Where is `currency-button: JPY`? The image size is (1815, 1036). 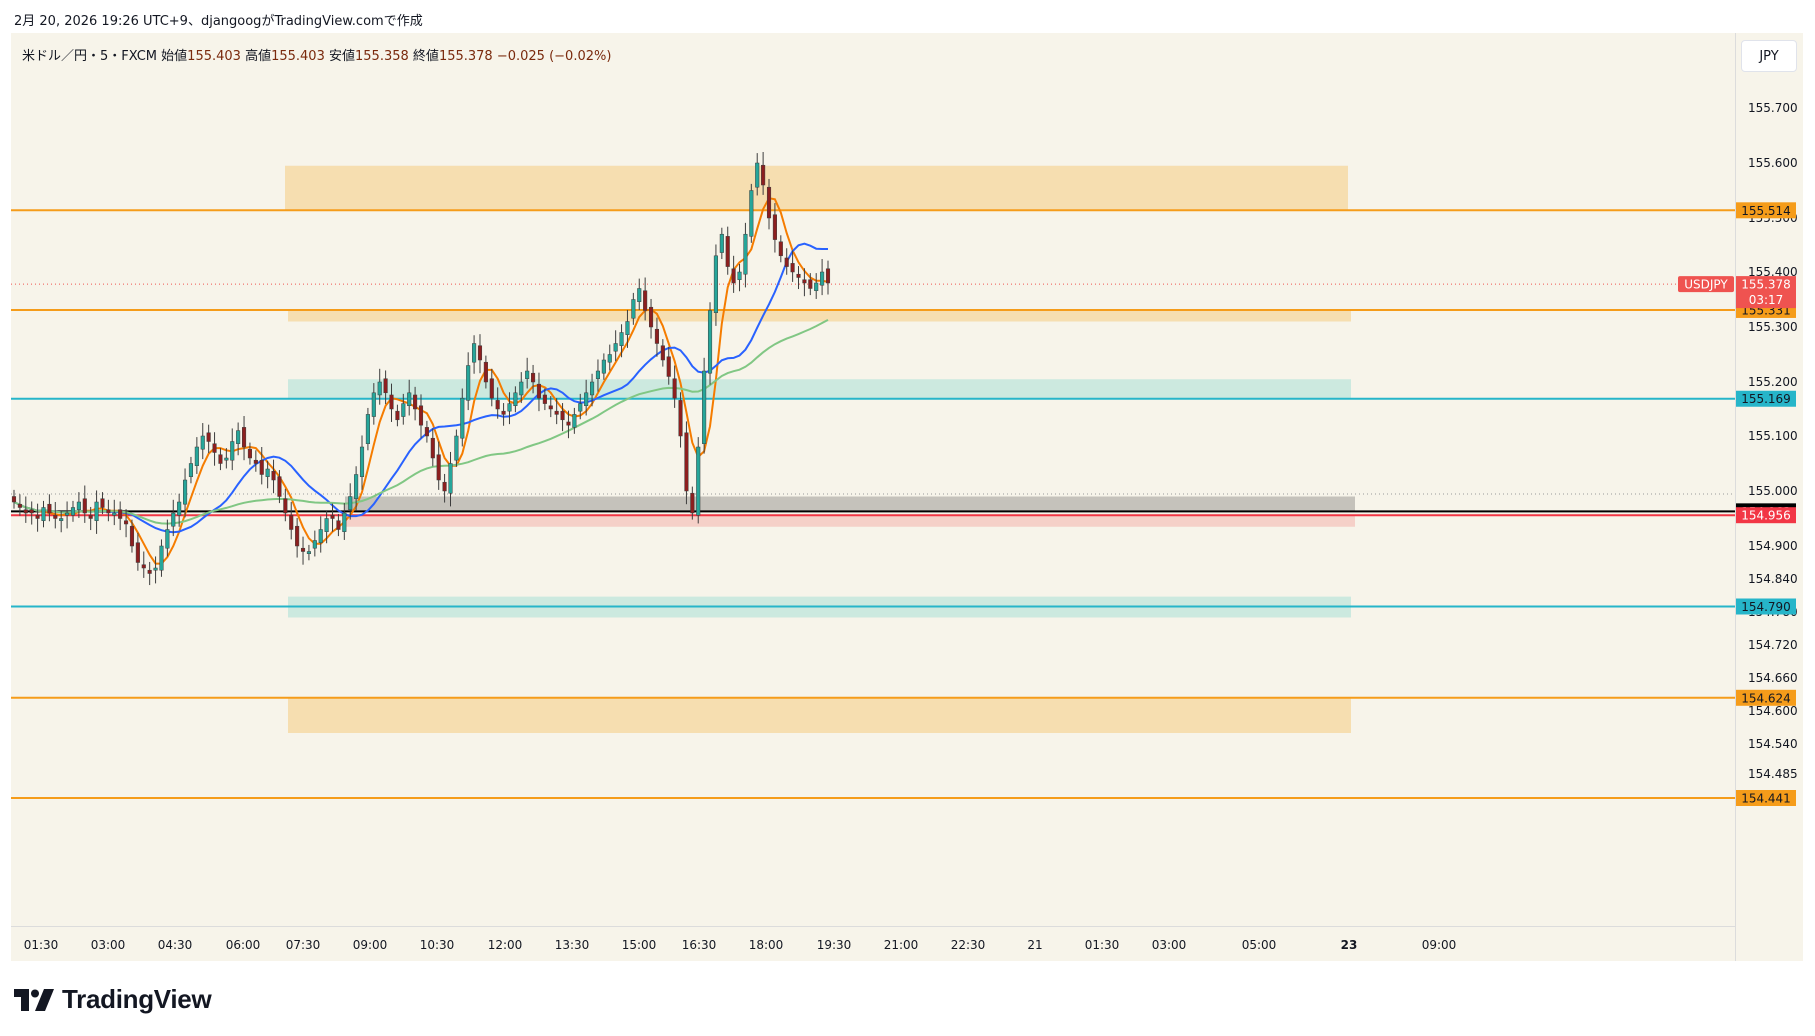
currency-button: JPY is located at coordinates (1769, 56).